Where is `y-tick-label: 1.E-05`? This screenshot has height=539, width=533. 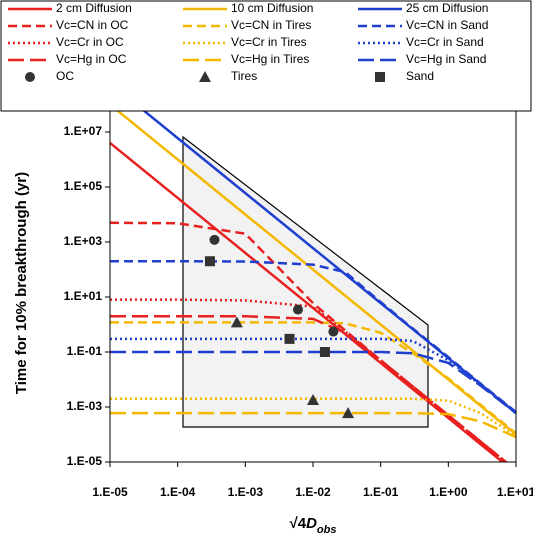
y-tick-label: 1.E-05 is located at coordinates (85, 461).